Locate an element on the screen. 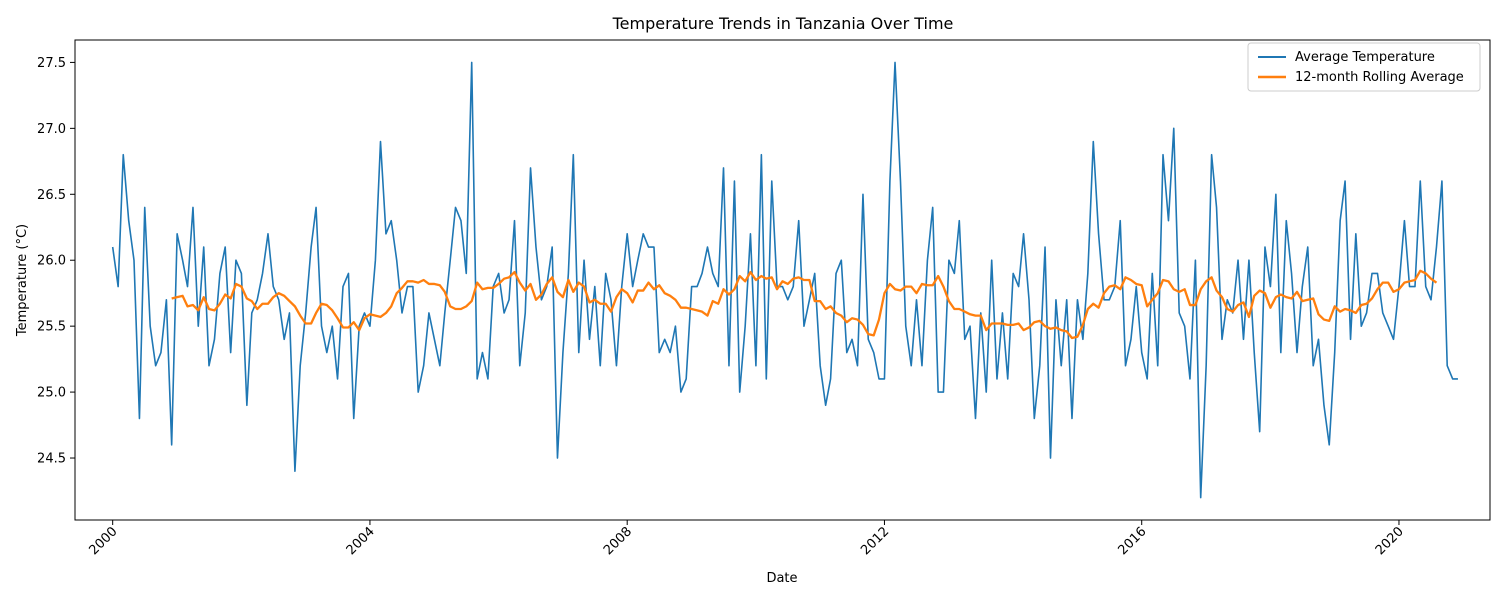 This screenshot has width=1500, height=604. y-axis-label: Temperature (°C) is located at coordinates (22, 280).